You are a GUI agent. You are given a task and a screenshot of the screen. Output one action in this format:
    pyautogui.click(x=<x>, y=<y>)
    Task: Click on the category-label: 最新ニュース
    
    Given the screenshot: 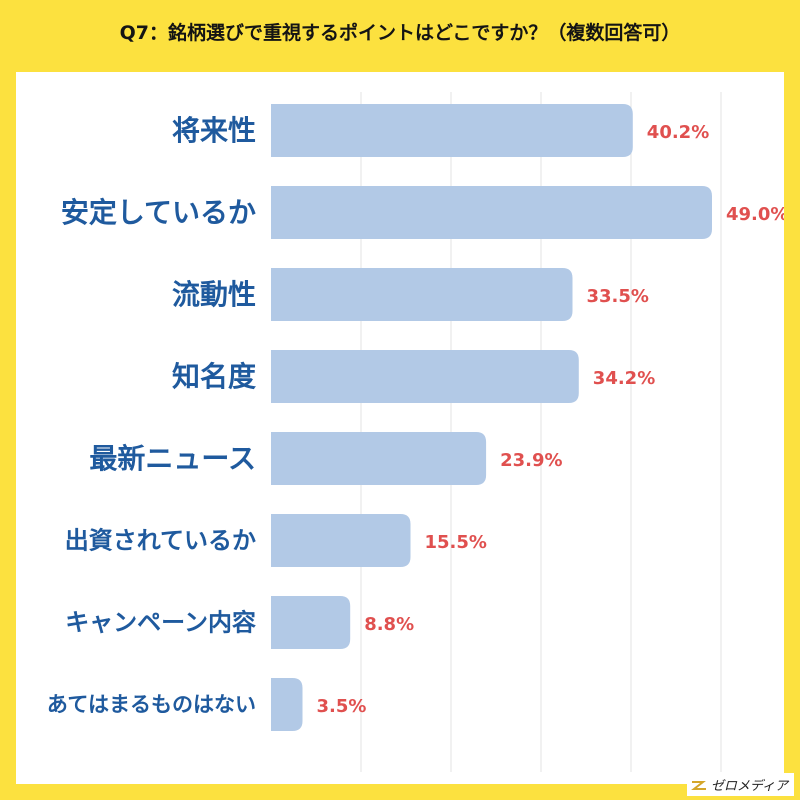 What is the action you would take?
    pyautogui.click(x=172, y=458)
    